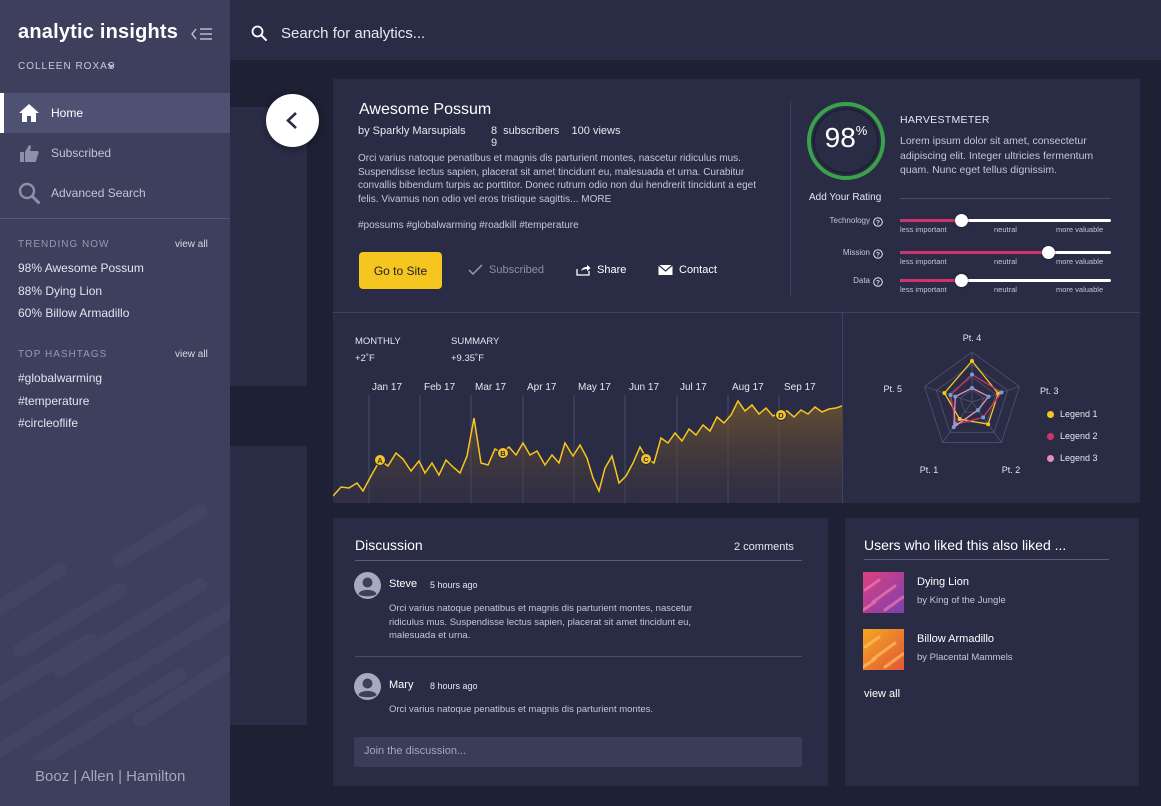 The image size is (1161, 806). What do you see at coordinates (60, 378) in the screenshot?
I see `hashtag-item: #globalwarming` at bounding box center [60, 378].